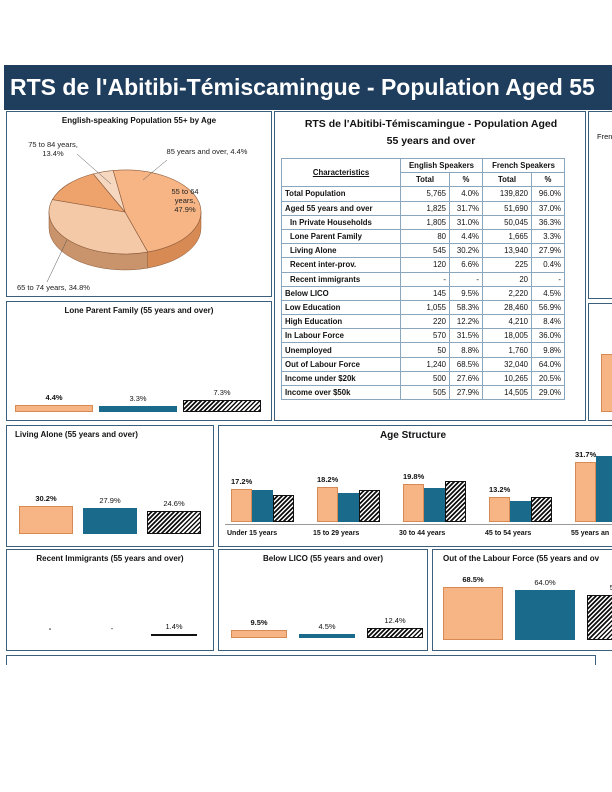  Describe the element at coordinates (600, 362) in the screenshot. I see `right-edge-panel-mid` at that location.